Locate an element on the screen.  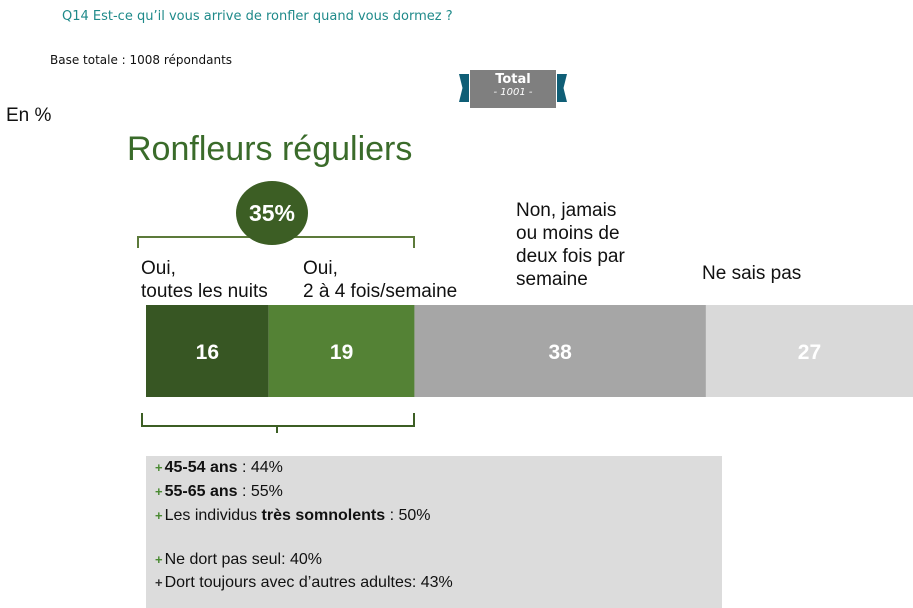
total-box: Total - 1001 - is located at coordinates (513, 89).